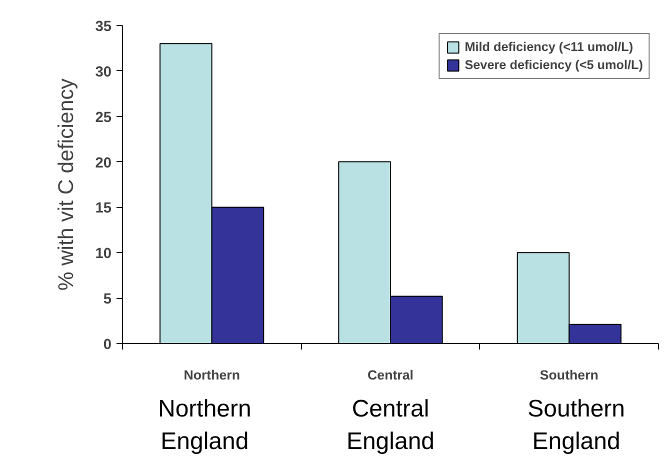  Describe the element at coordinates (549, 47) in the screenshot. I see `legend-label: Mild deficiency (<11 umol/L)` at that location.